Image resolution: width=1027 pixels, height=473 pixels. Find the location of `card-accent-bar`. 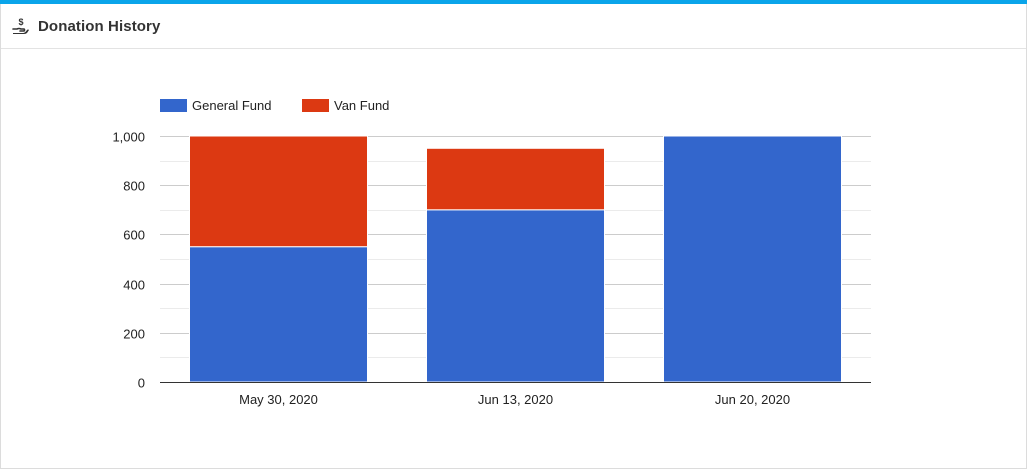

card-accent-bar is located at coordinates (513, 2).